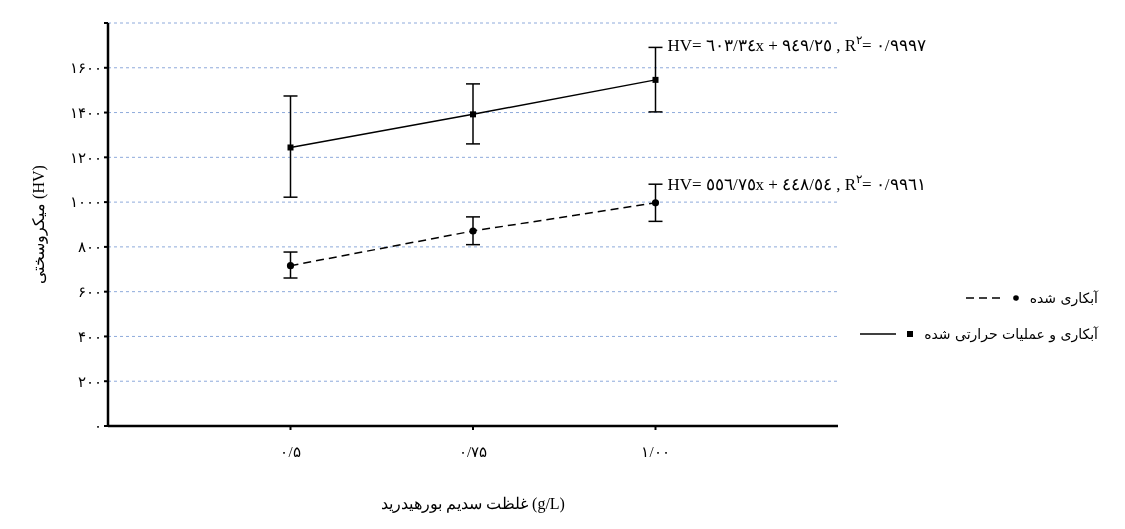 The height and width of the screenshot is (529, 1125). Describe the element at coordinates (655, 451) in the screenshot. I see `x-tick-label: ۱/۰۰` at that location.